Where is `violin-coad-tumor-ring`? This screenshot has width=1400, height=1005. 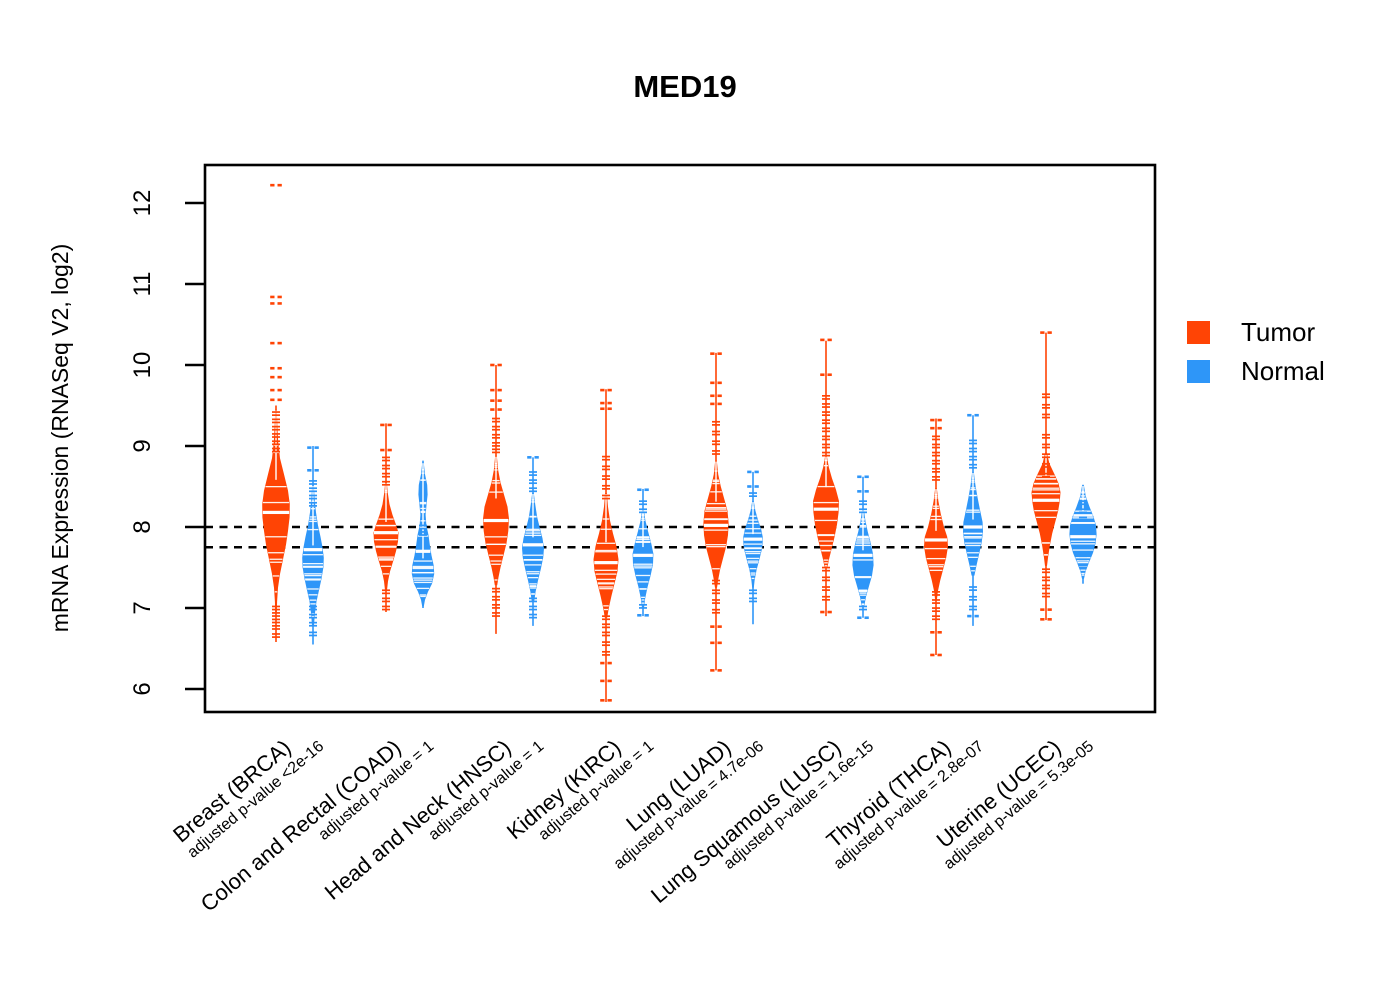 violin-coad-tumor-ring is located at coordinates (386, 606).